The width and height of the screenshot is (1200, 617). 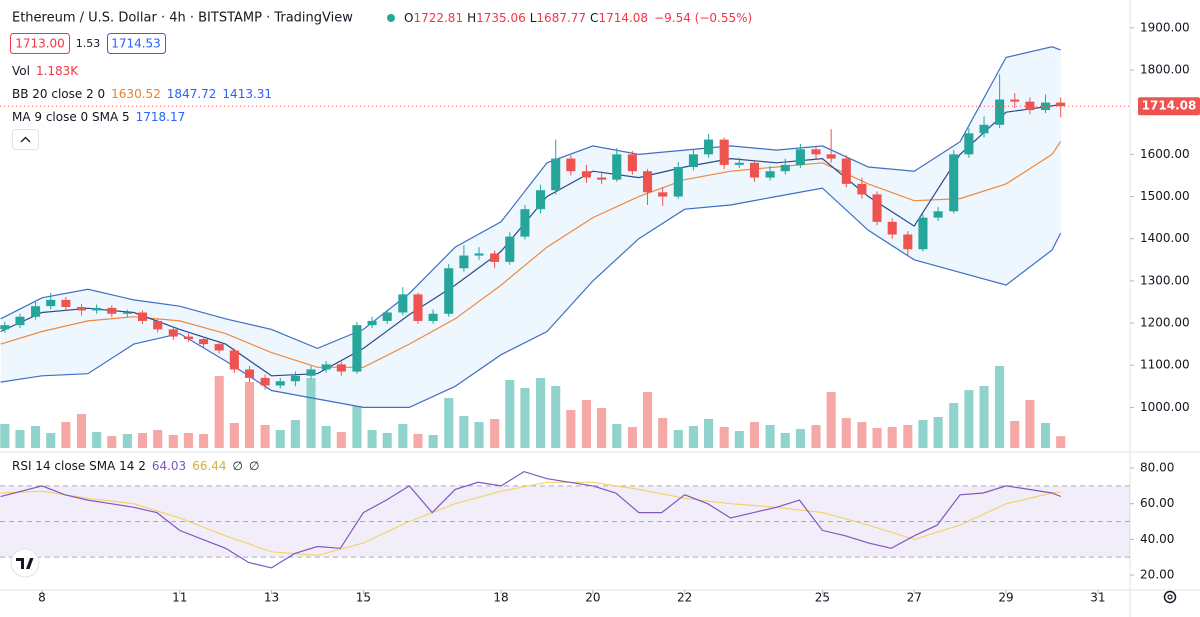 What do you see at coordinates (438, 18) in the screenshot?
I see `ohlc-value: 1722.81` at bounding box center [438, 18].